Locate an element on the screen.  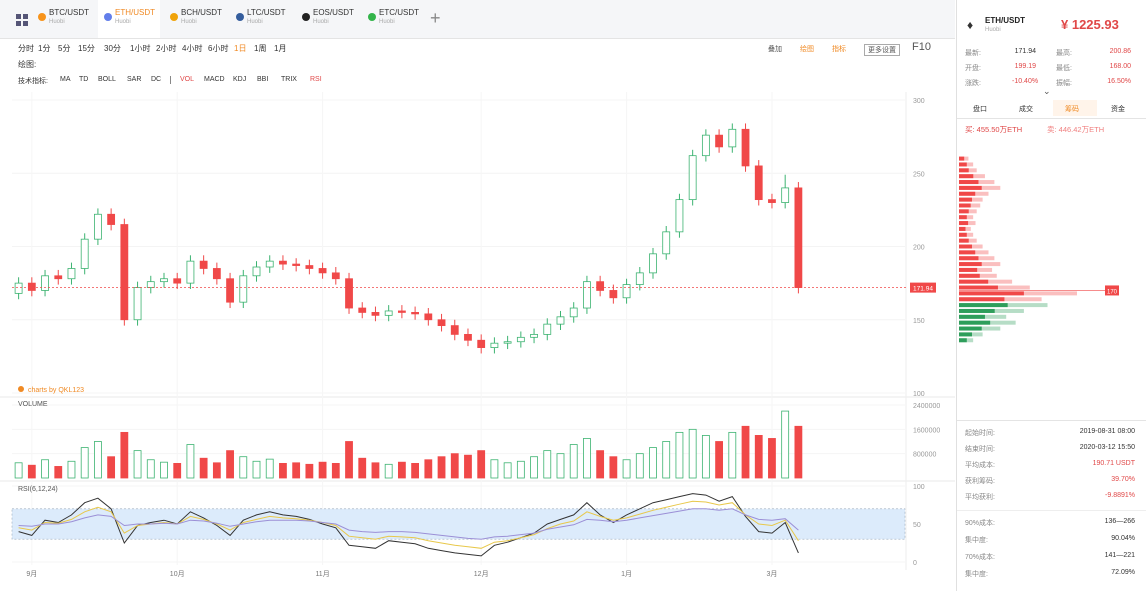
watermark: charts by QKL123 is located at coordinates (56, 390).